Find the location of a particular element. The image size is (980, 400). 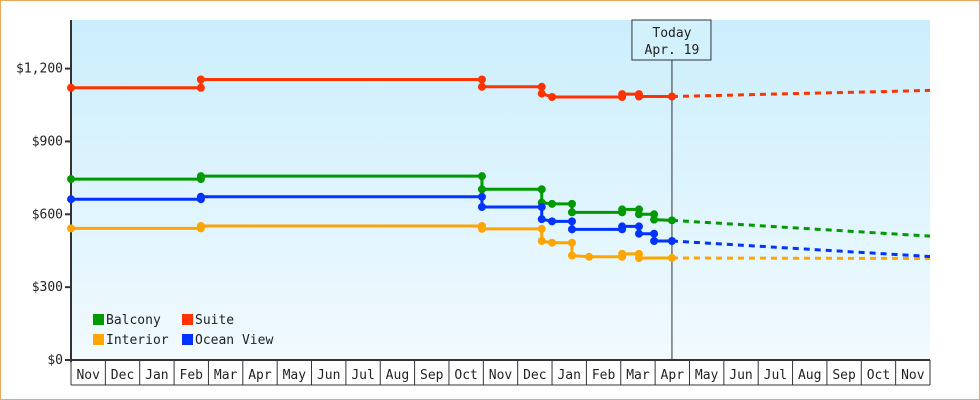

series-suite is located at coordinates (499, 88).